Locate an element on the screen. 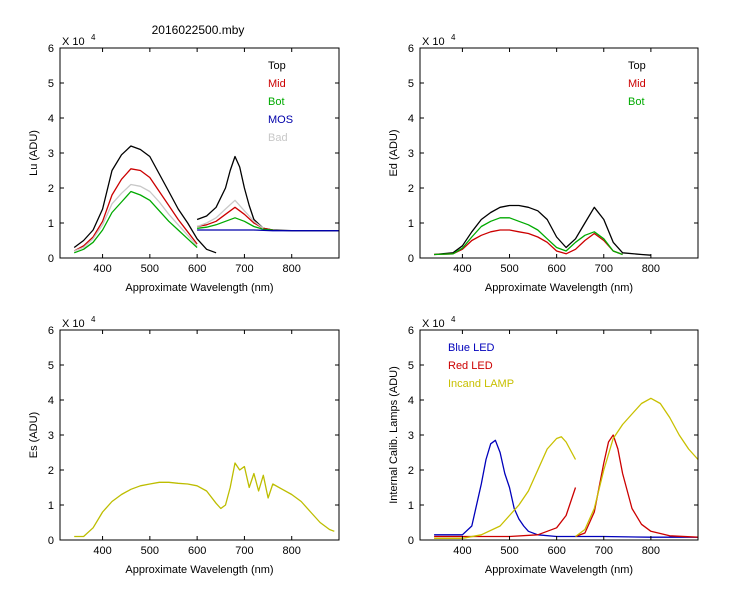  y-axis-label: Internal Calib. Lamps (ADU) is located at coordinates (394, 435).